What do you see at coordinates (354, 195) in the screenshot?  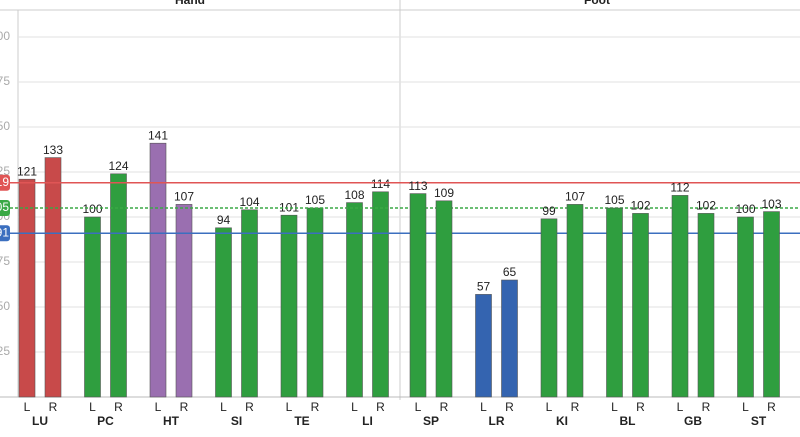 I see `value-label: 108` at bounding box center [354, 195].